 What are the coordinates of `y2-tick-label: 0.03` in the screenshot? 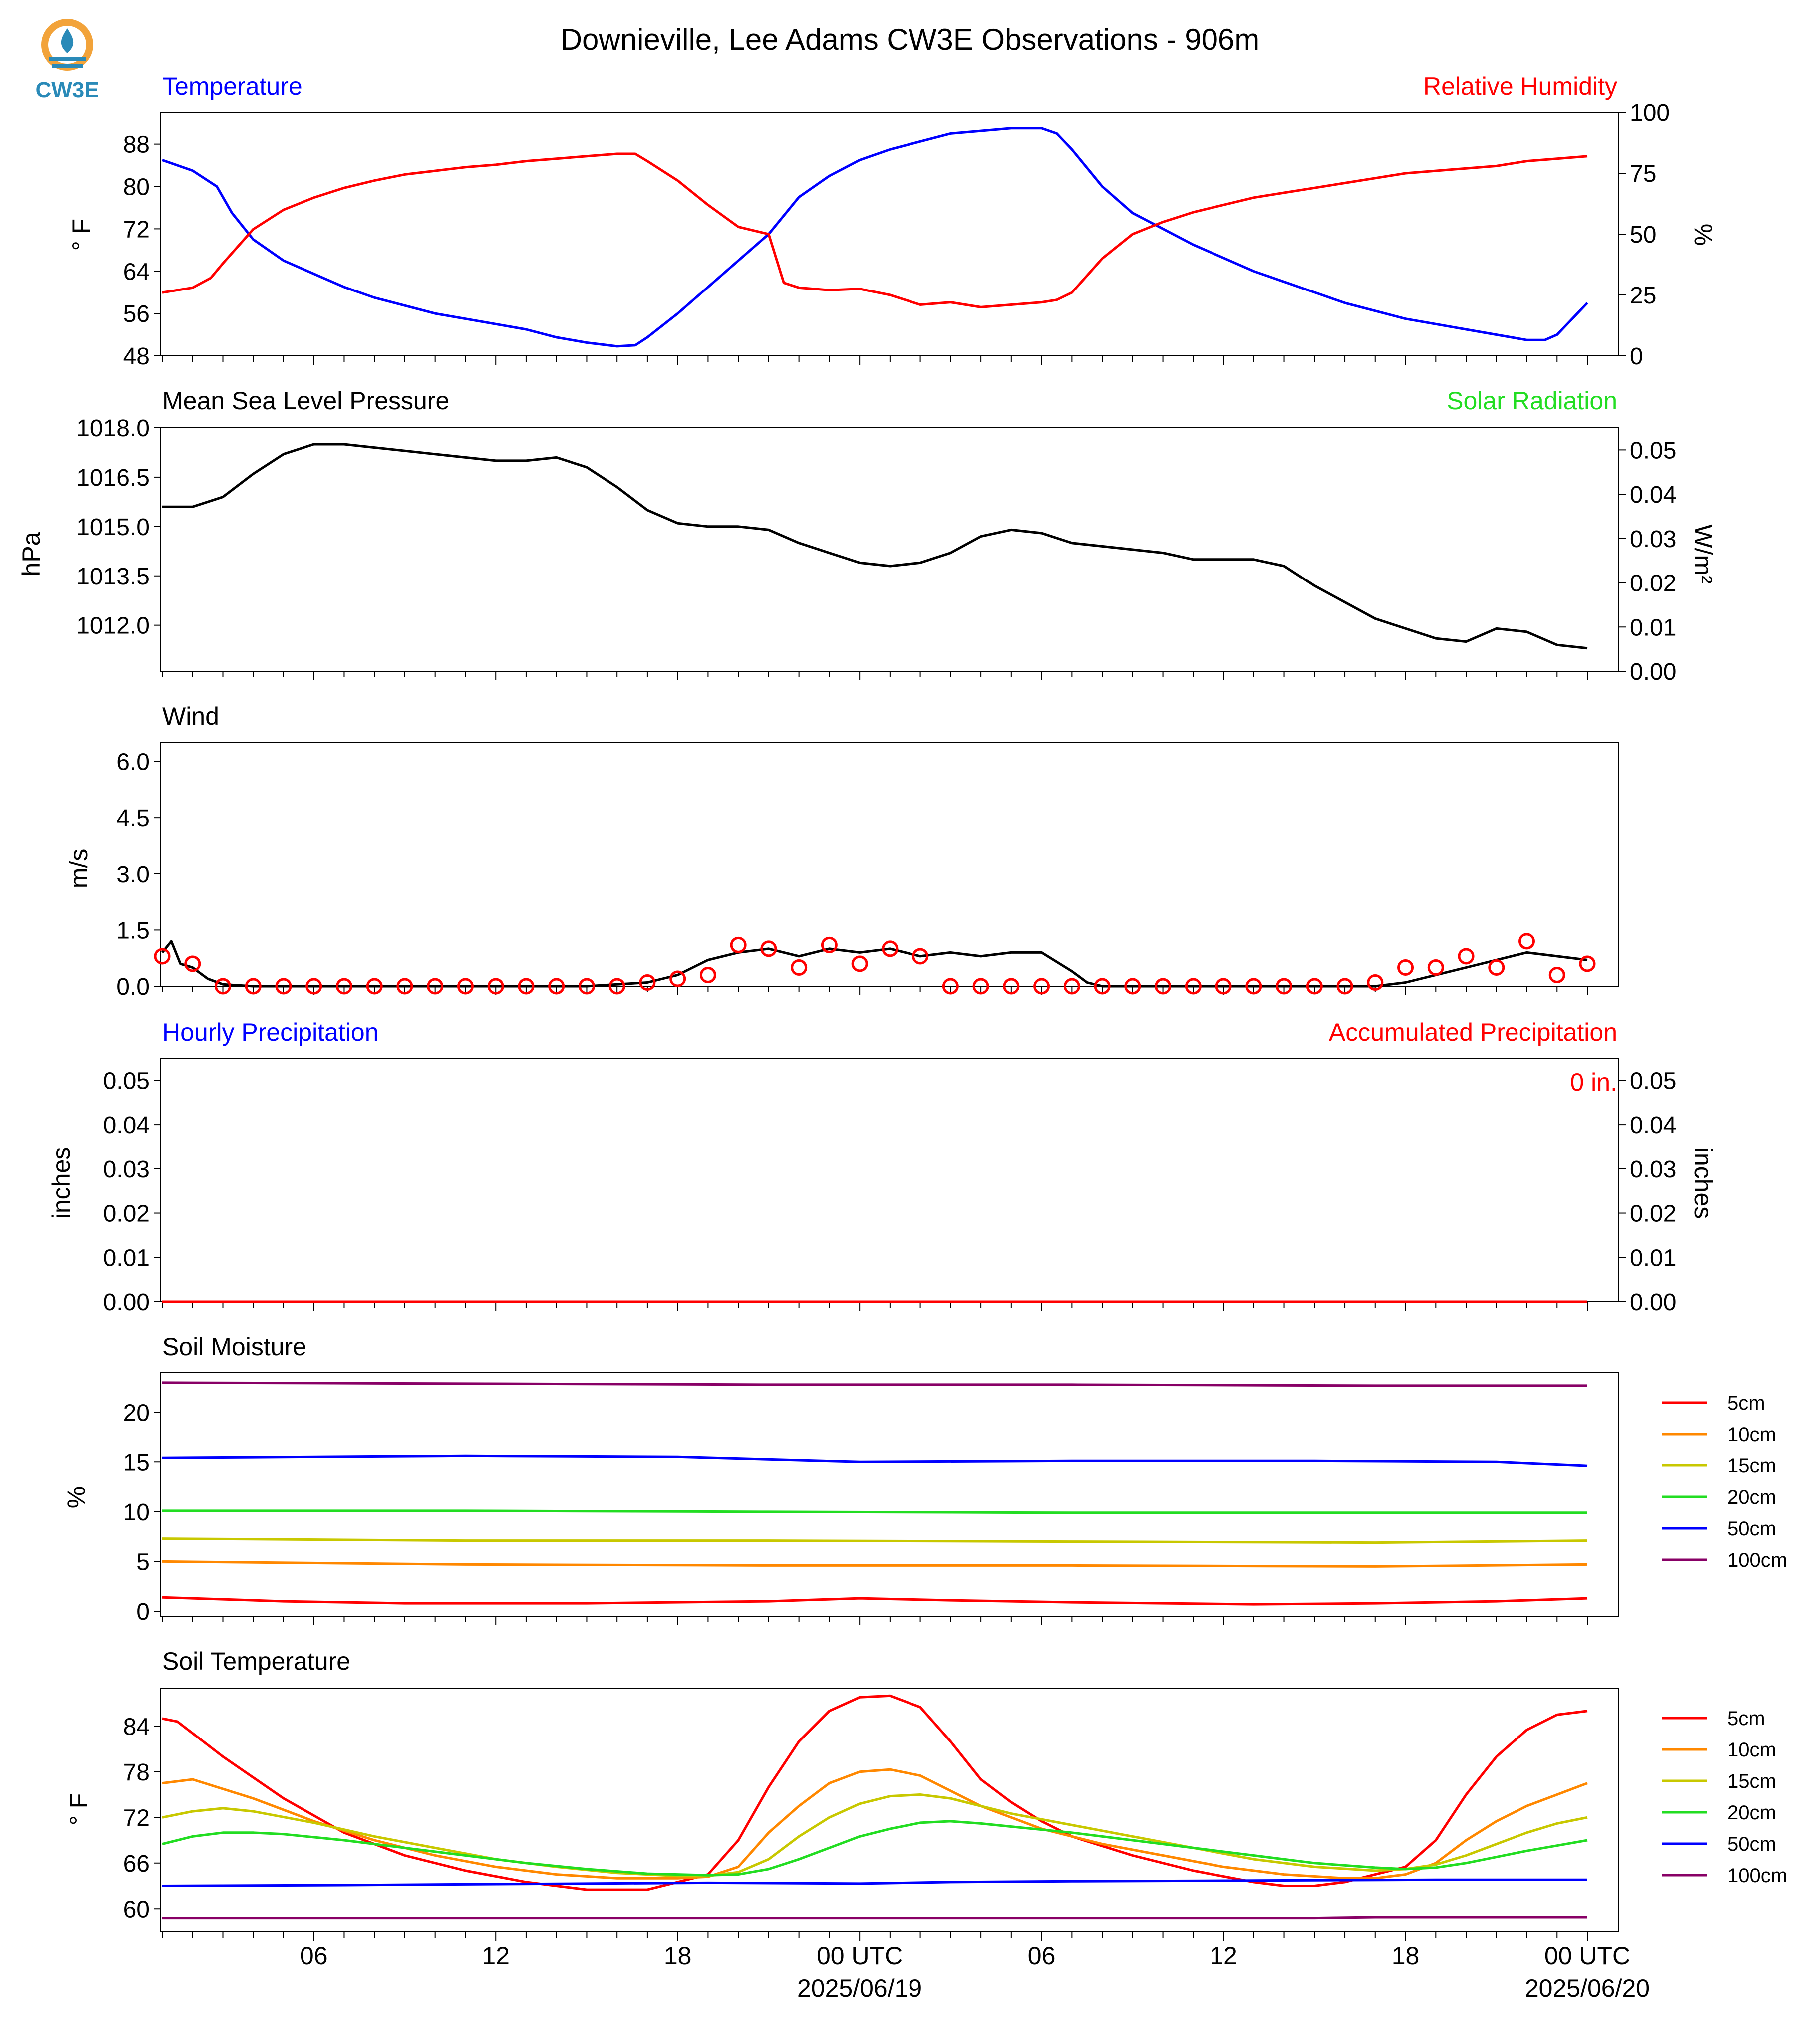 It's located at (1653, 1170).